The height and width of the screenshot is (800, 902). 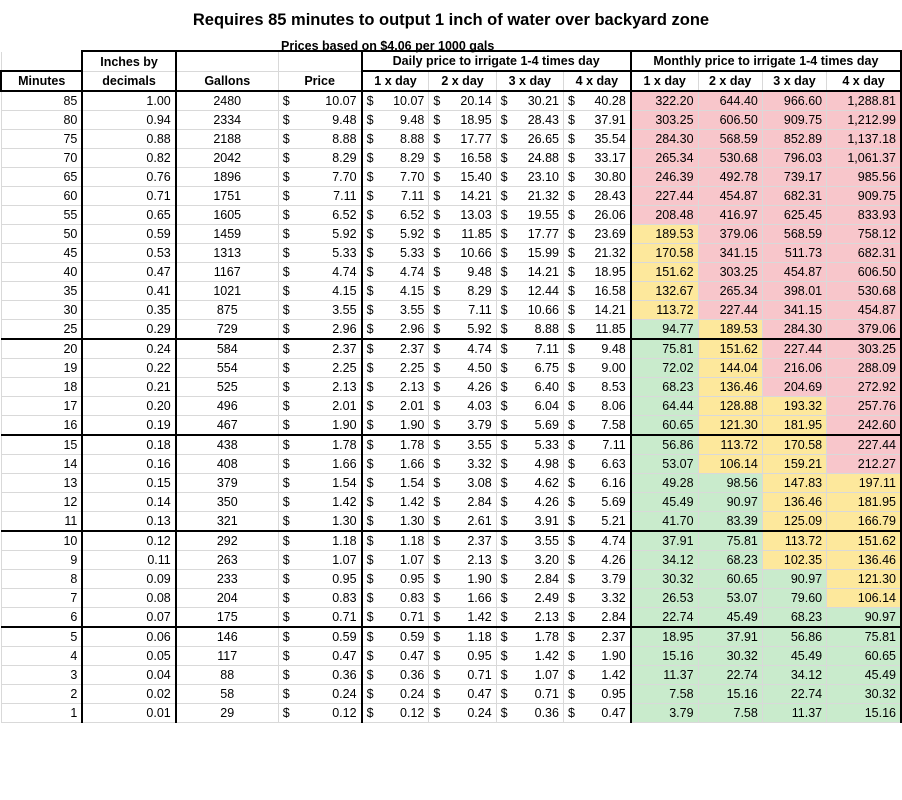 I want to click on cell-monthly-1: 34.12, so click(x=664, y=560).